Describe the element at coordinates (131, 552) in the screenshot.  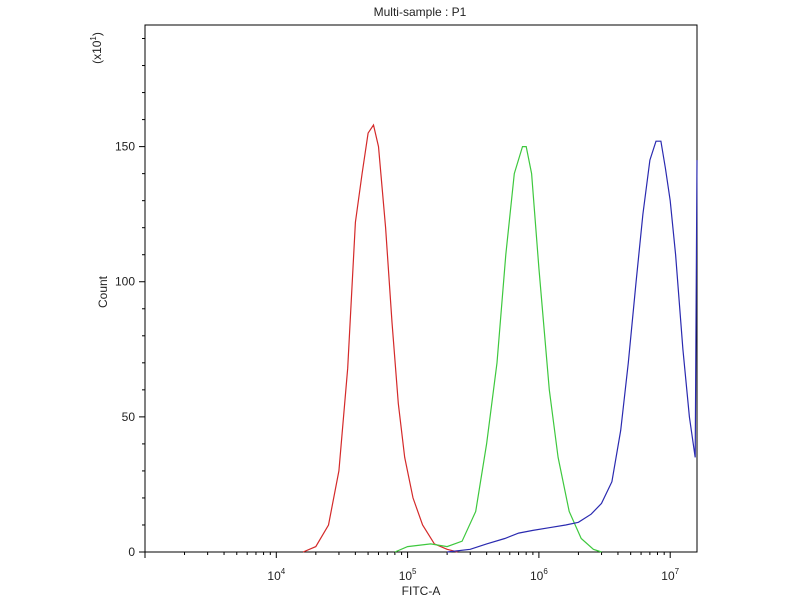
I see `y-tick-label: 0` at that location.